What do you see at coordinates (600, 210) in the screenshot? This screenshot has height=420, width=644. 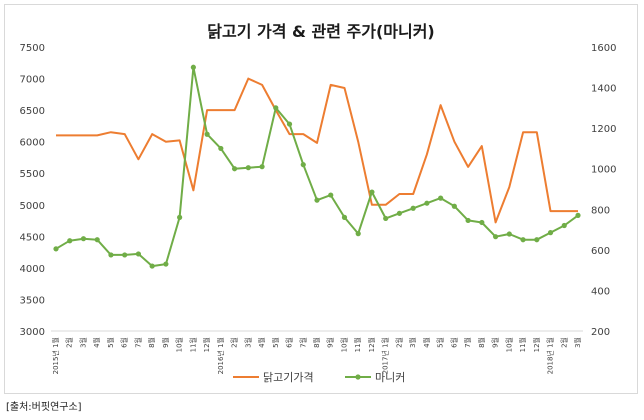 I see `y-right-tick-label: 800` at bounding box center [600, 210].